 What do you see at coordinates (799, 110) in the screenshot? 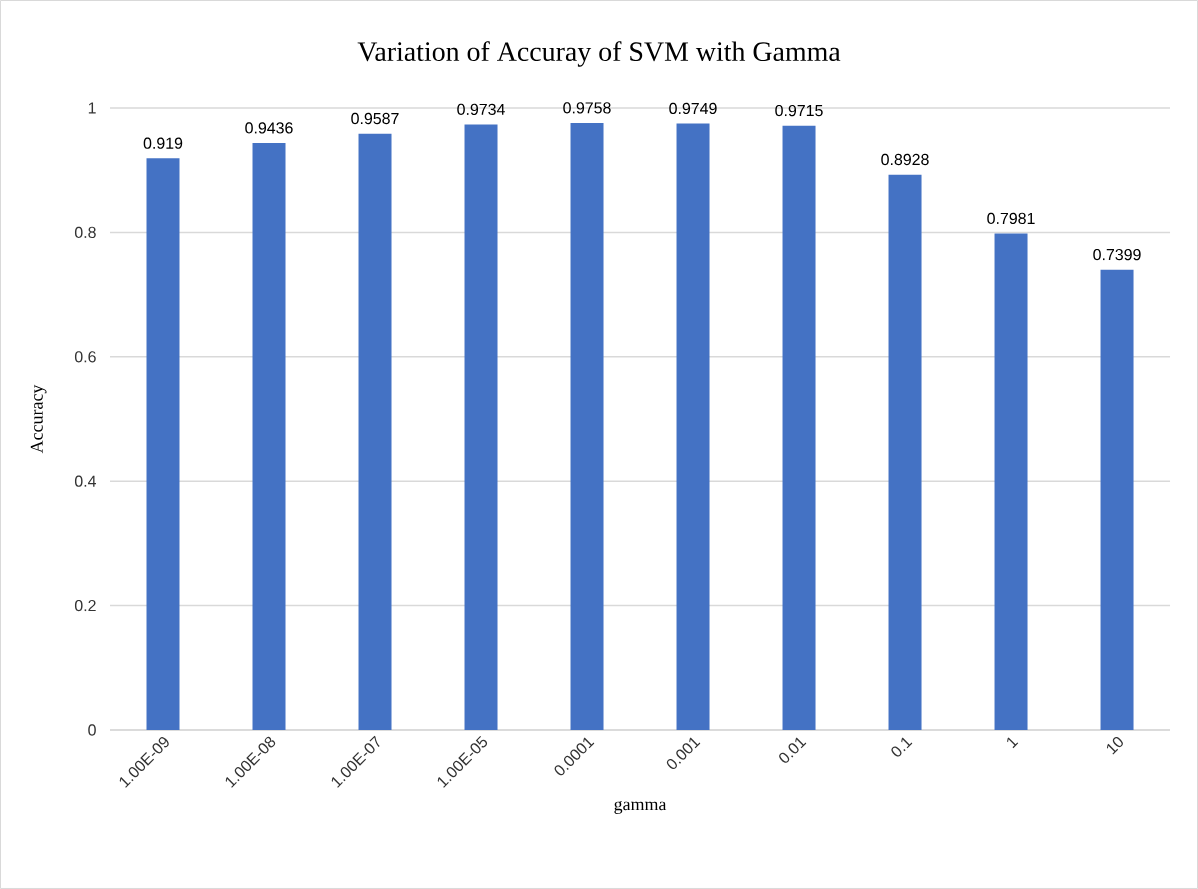
I see `data-label: 0.9715` at bounding box center [799, 110].